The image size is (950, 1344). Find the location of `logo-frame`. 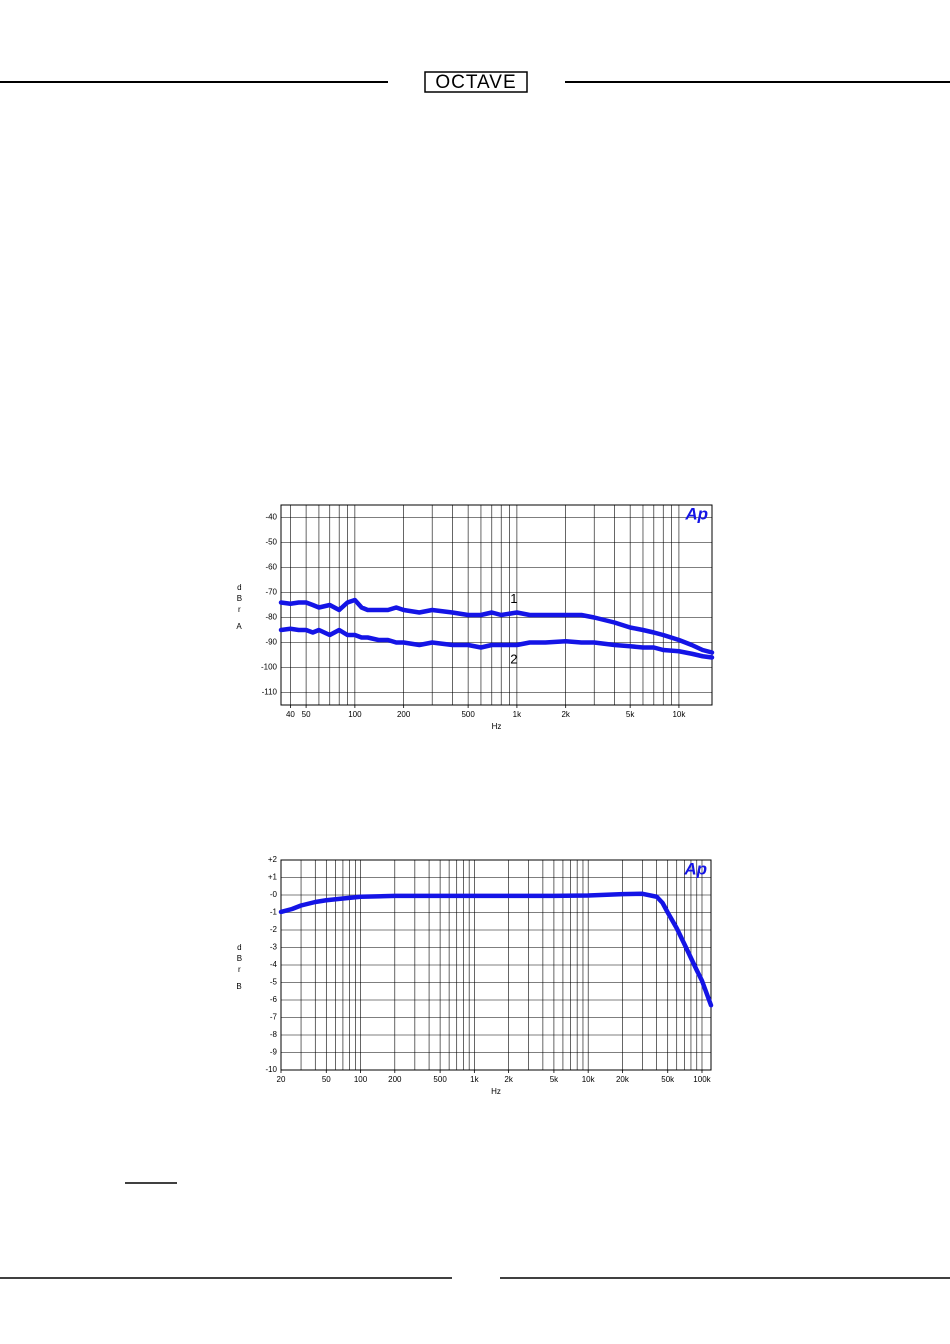

logo-frame is located at coordinates (476, 82).